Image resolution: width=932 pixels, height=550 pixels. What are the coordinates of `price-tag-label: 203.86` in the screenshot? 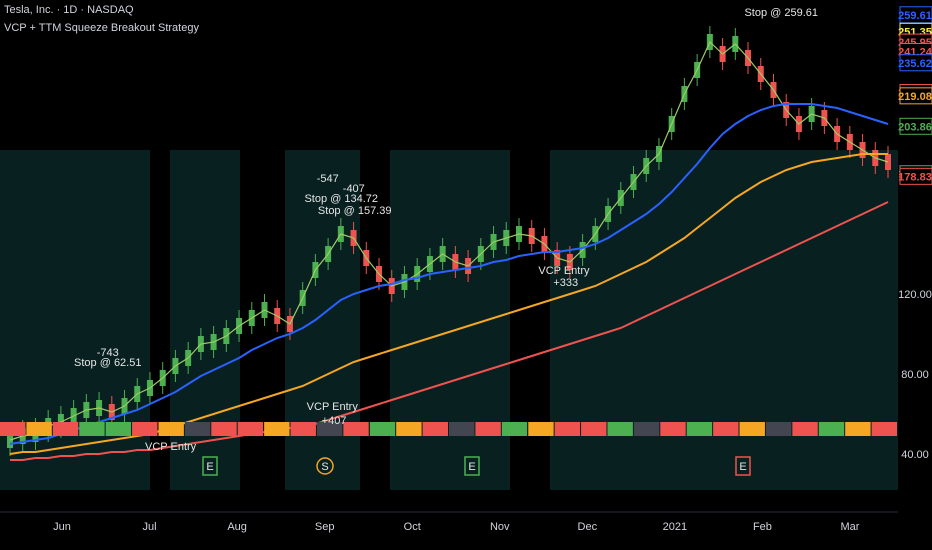 It's located at (915, 127).